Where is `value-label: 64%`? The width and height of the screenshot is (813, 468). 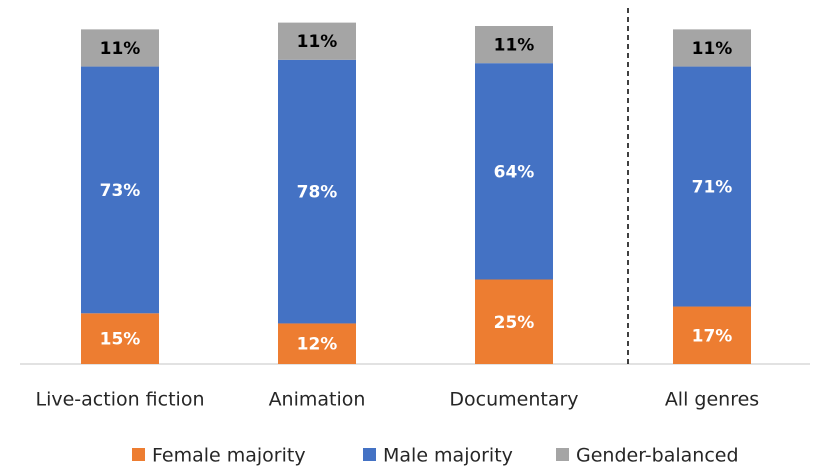 value-label: 64% is located at coordinates (514, 172).